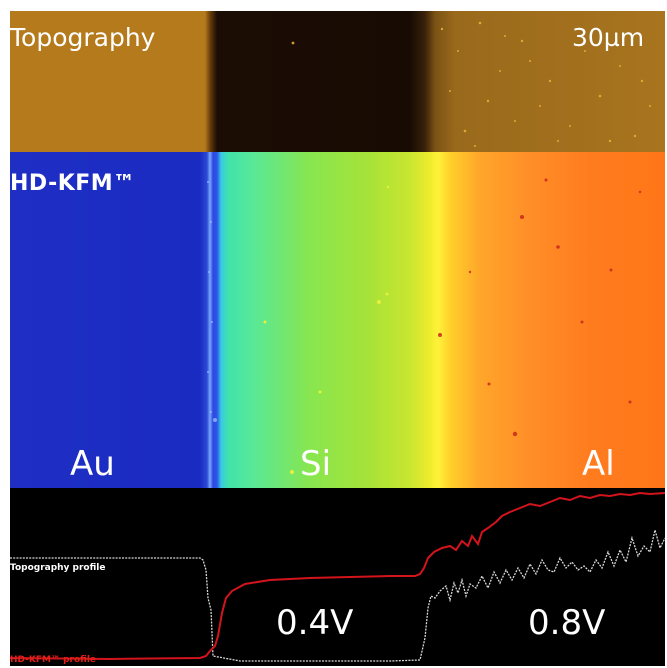  I want to click on gold-region-label: Au, so click(92, 464).